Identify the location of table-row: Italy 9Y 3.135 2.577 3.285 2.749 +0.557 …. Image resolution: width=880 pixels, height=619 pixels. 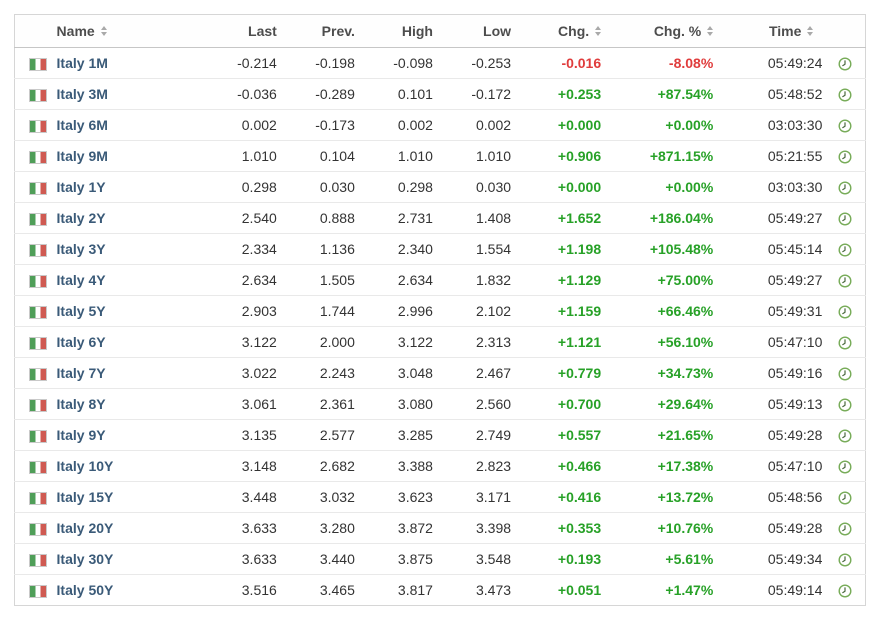
(440, 435).